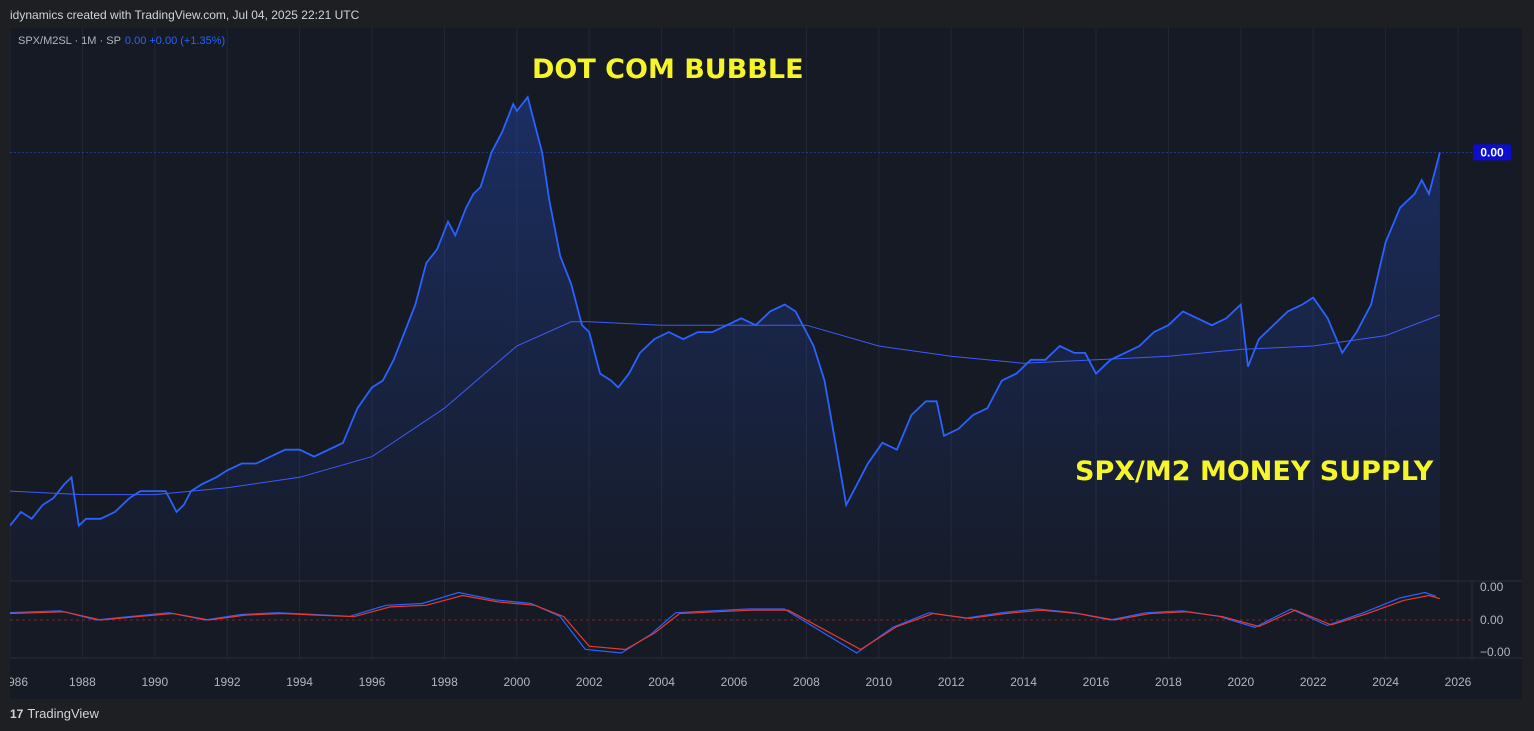 This screenshot has width=1534, height=731. What do you see at coordinates (1254, 471) in the screenshot?
I see `annotation-money-supply: SPX/M2 MONEY SUPPLY` at bounding box center [1254, 471].